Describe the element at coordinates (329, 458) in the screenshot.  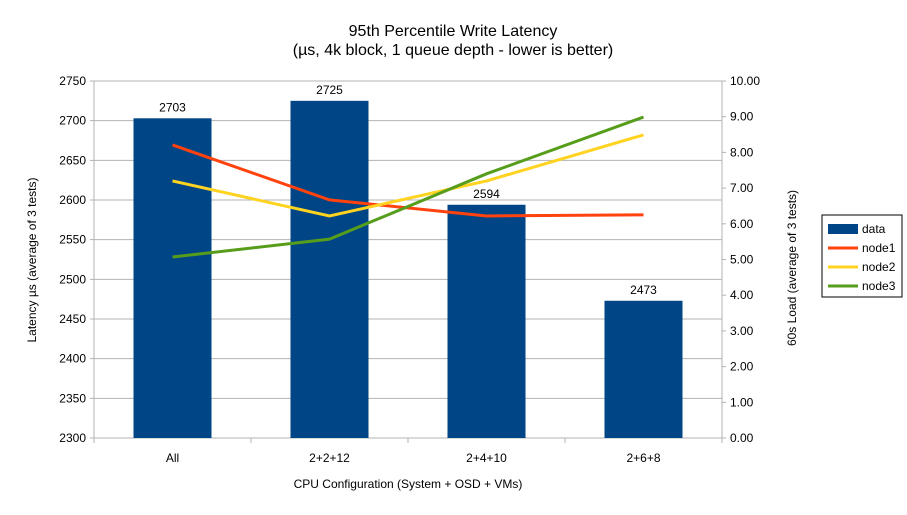
I see `x-tick-label: 2+2+12` at that location.